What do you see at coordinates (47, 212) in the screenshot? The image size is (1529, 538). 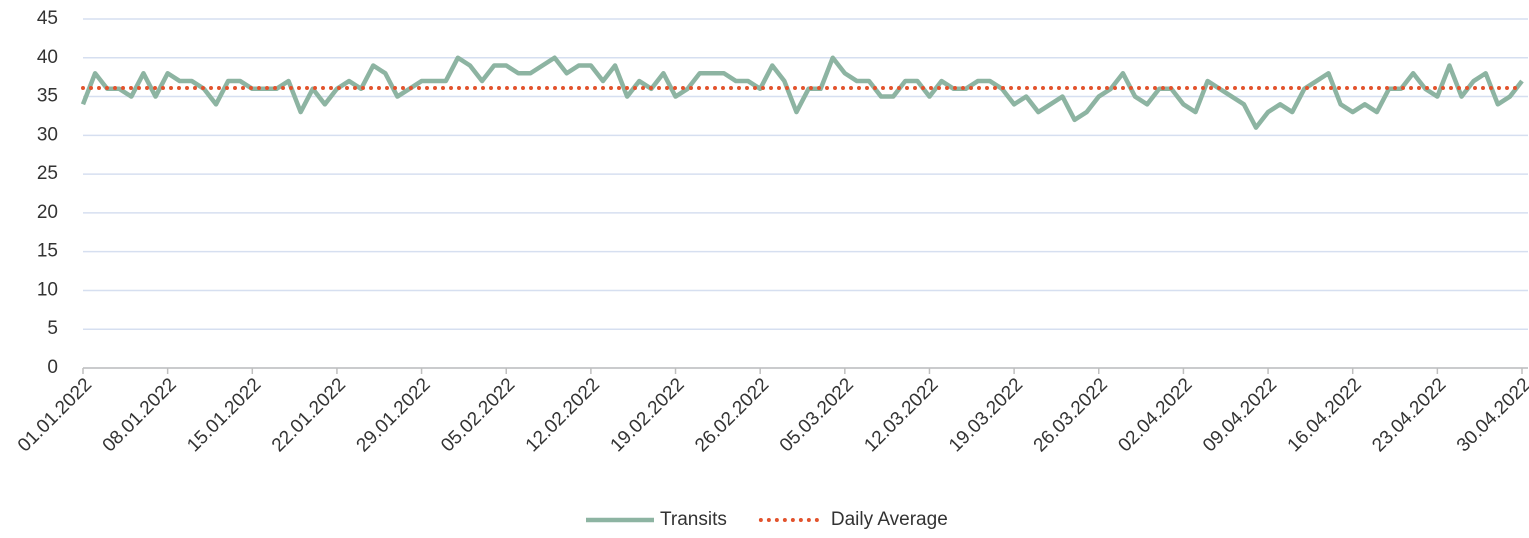 I see `y-tick-label: 20` at bounding box center [47, 212].